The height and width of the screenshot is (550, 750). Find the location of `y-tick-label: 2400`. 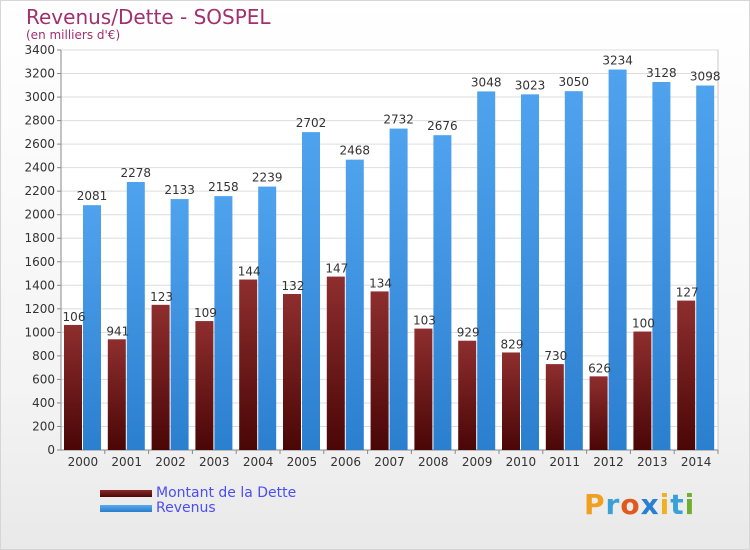

y-tick-label: 2400 is located at coordinates (39, 168).